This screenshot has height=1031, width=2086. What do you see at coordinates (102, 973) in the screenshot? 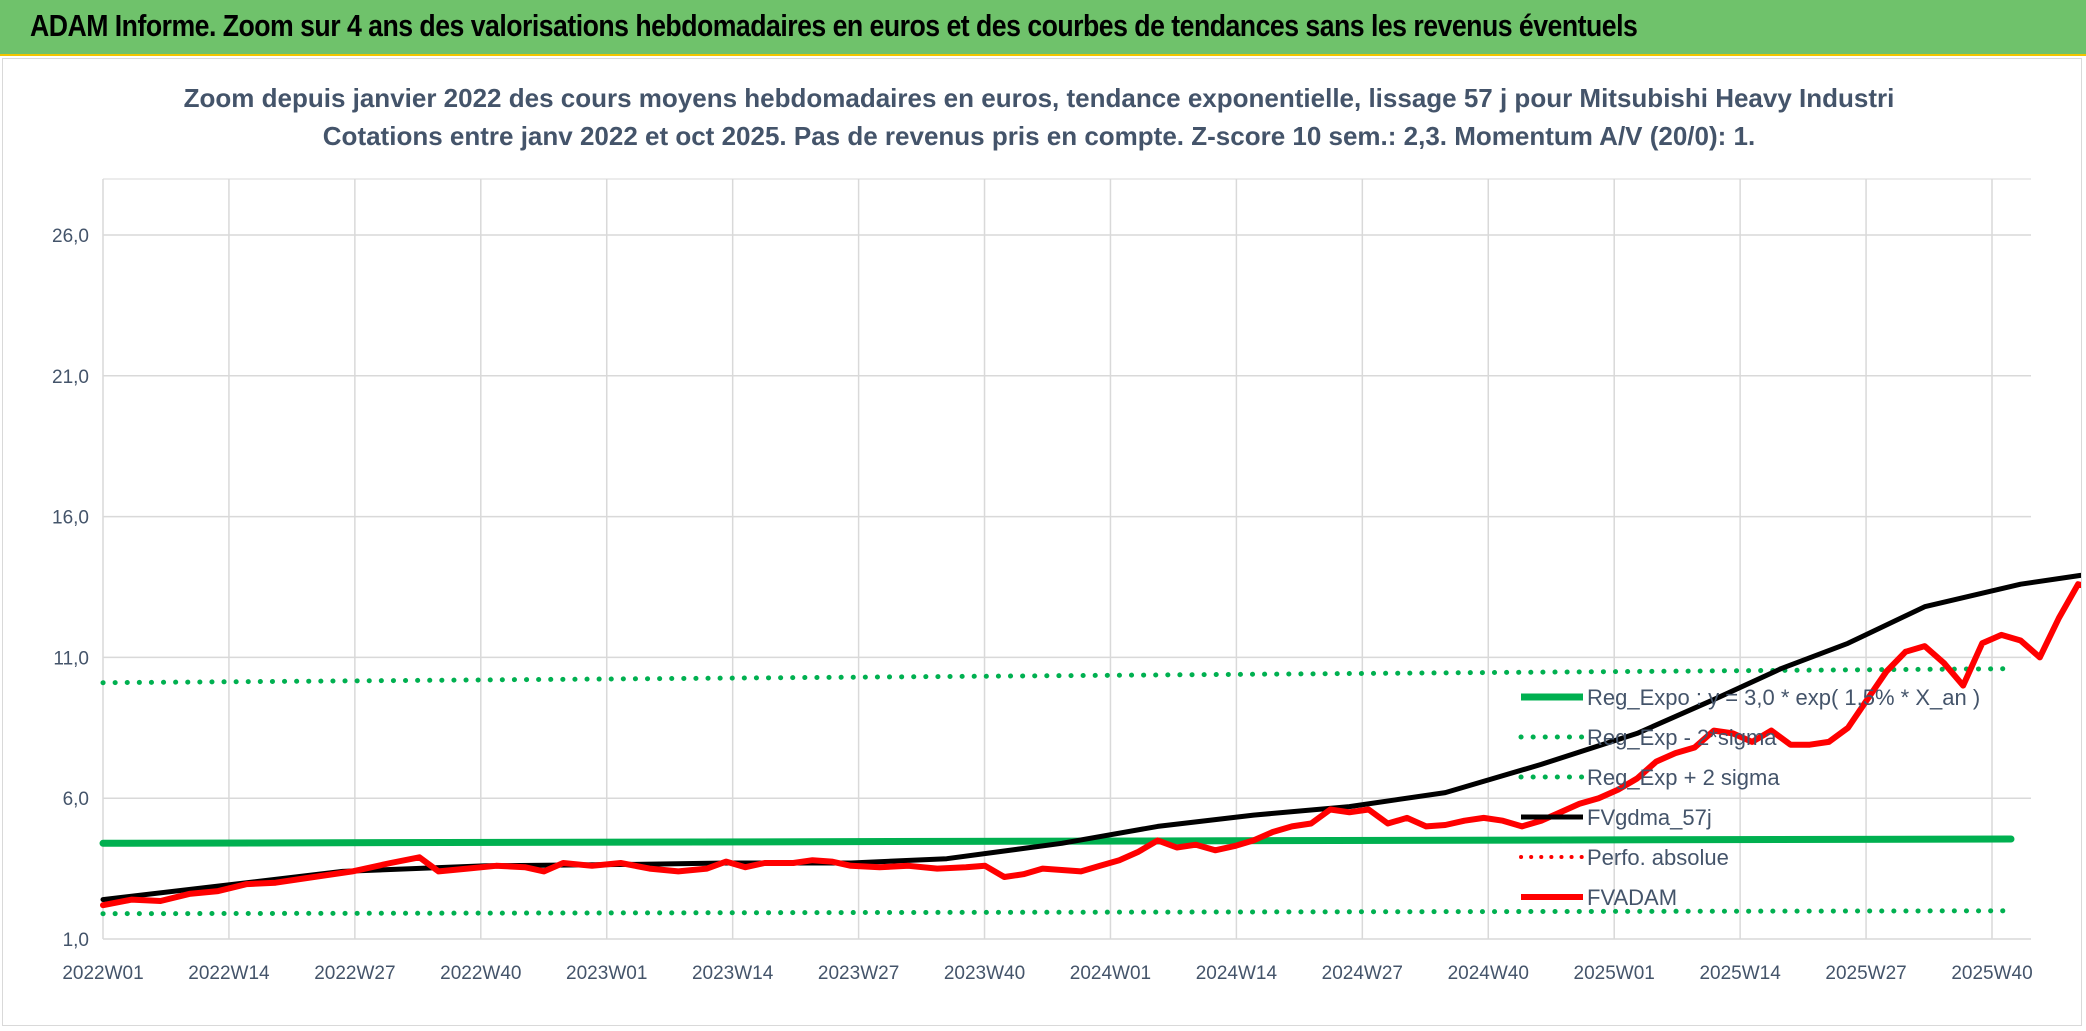
I see `x-tick-label: 2022W01` at bounding box center [102, 973].